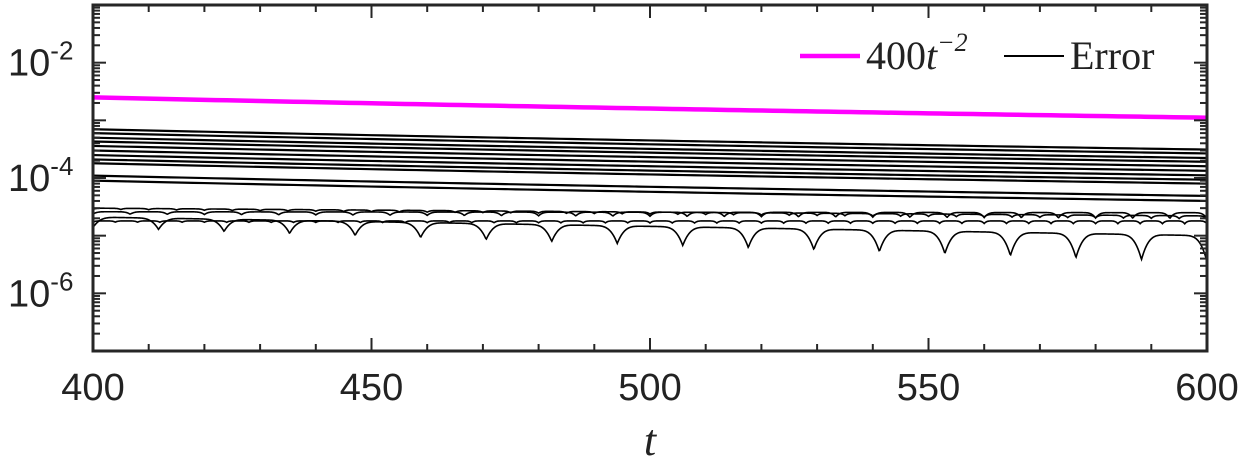  I want to click on x-axis-label: t, so click(651, 440).